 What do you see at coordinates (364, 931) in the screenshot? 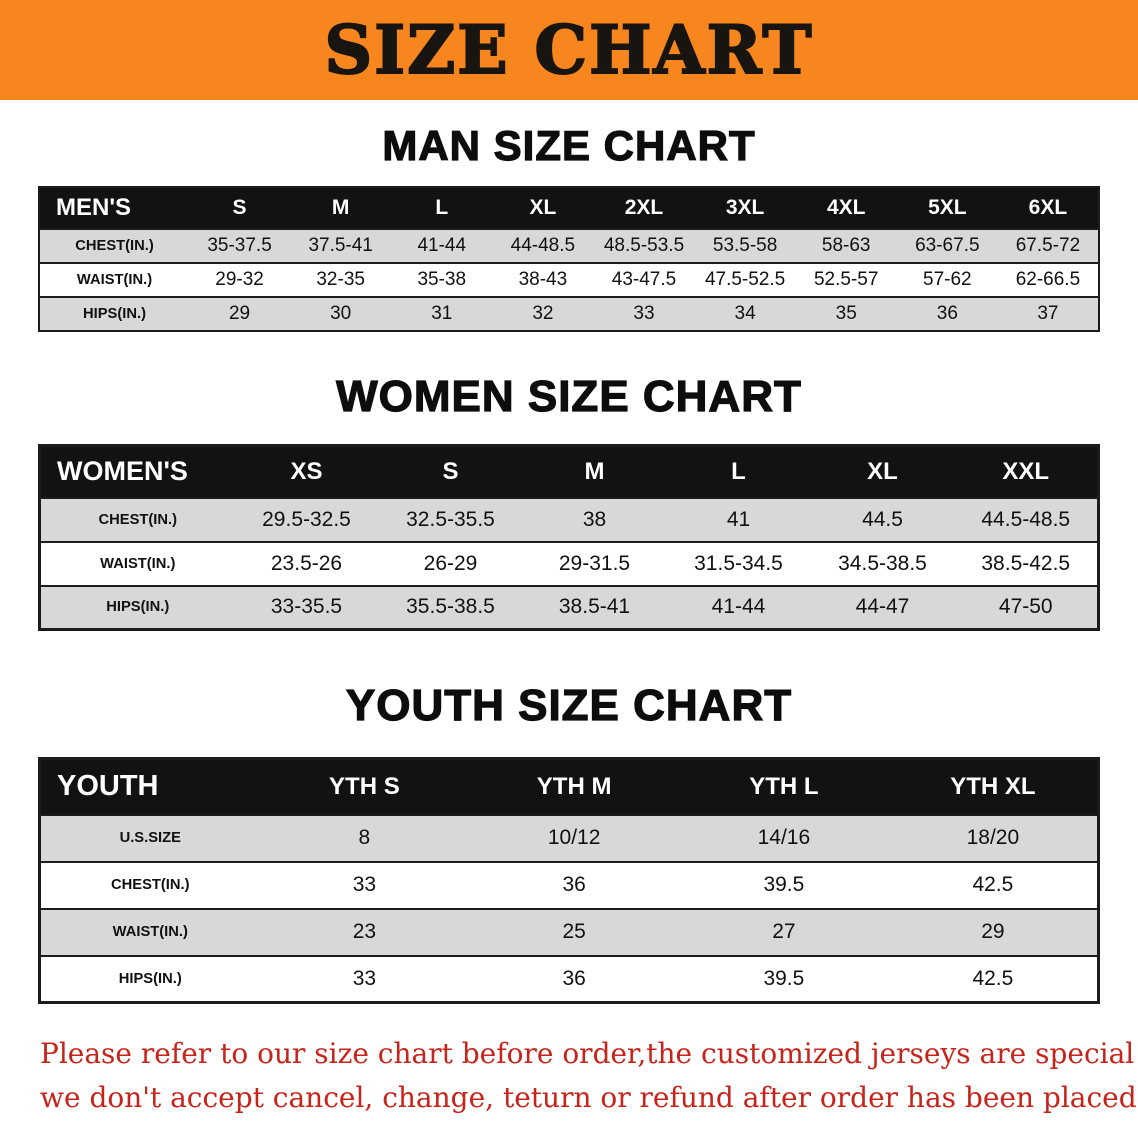
I see `table-cell: 23` at bounding box center [364, 931].